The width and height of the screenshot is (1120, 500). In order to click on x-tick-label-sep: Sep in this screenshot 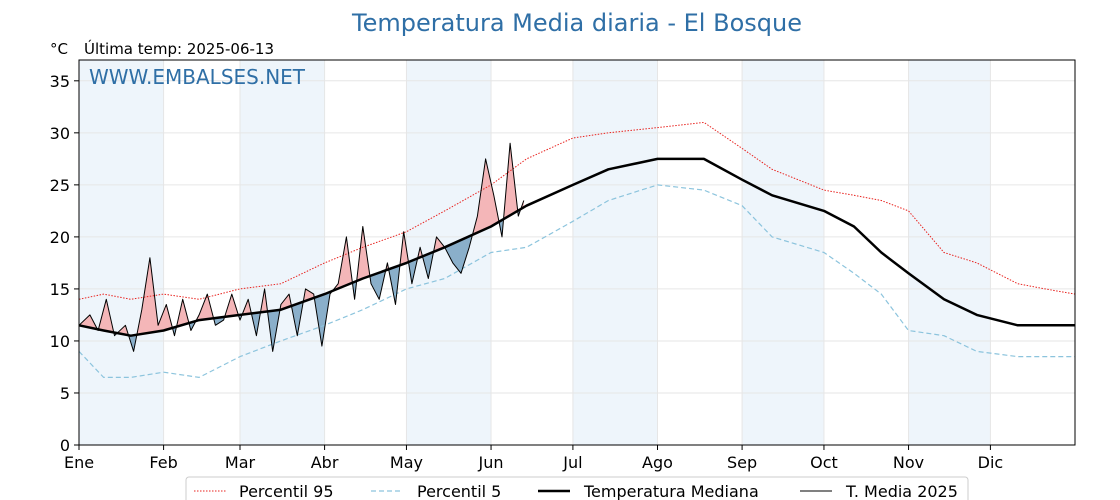, I will do `click(742, 462)`.